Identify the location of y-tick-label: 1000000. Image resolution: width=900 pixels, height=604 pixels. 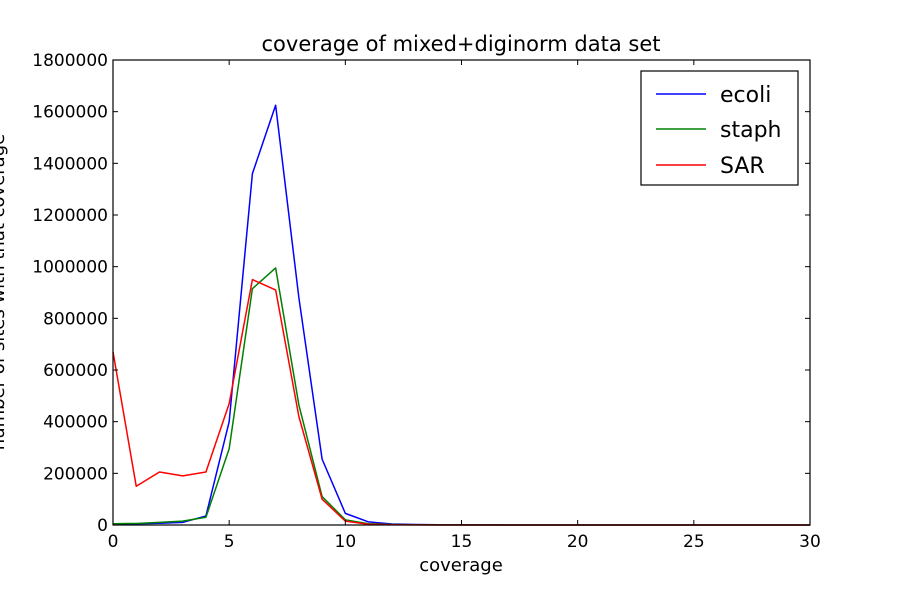
(70, 268).